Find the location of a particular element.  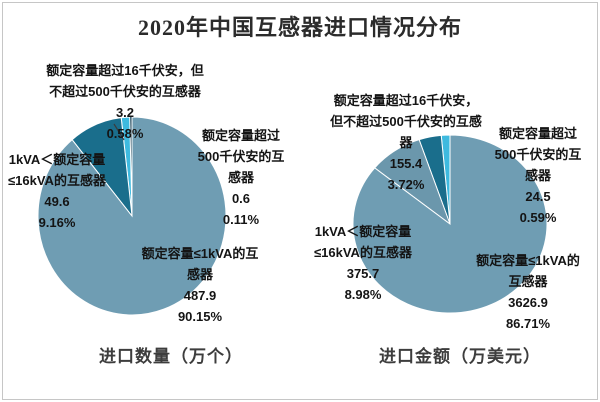

pie-slice is located at coordinates (450, 224).